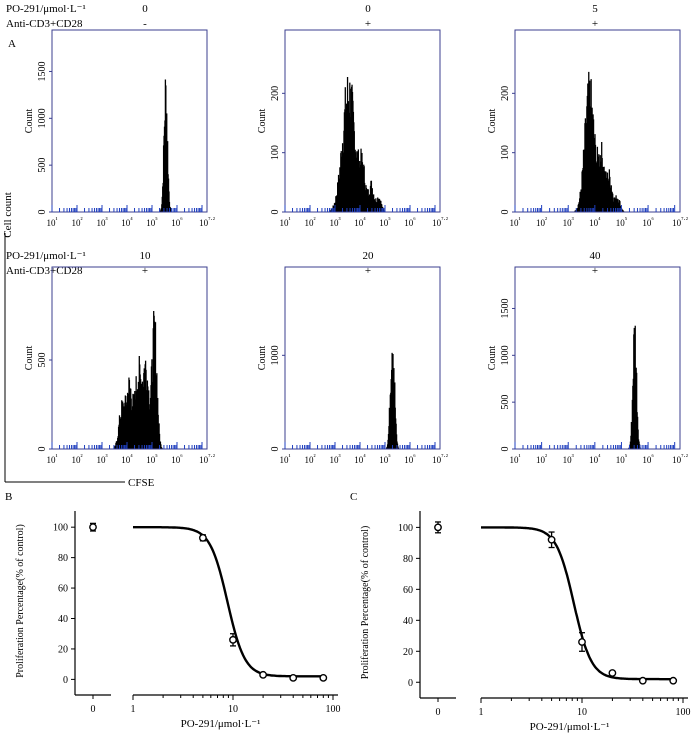 The height and width of the screenshot is (737, 700). I want to click on panel-b-label: B, so click(8, 497).